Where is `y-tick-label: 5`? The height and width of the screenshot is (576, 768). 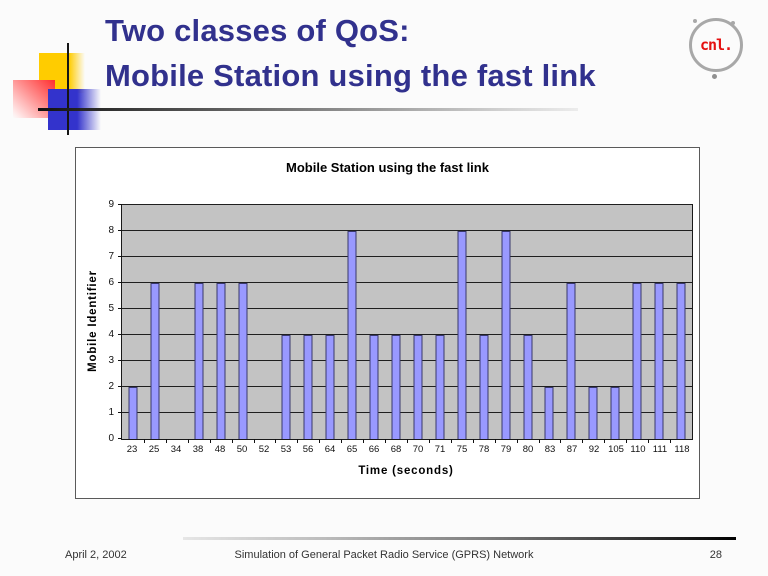
y-tick-label: 5 is located at coordinates (111, 308).